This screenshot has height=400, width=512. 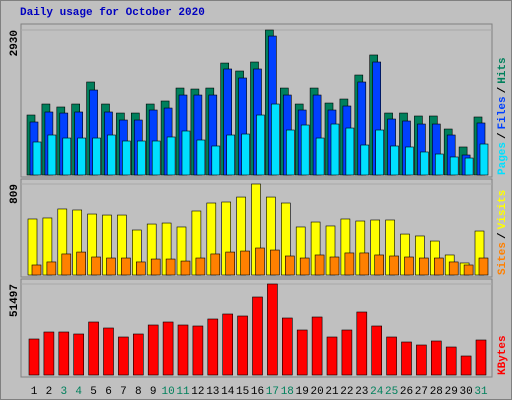 I want to click on x-tick-label: 3, so click(x=63, y=392).